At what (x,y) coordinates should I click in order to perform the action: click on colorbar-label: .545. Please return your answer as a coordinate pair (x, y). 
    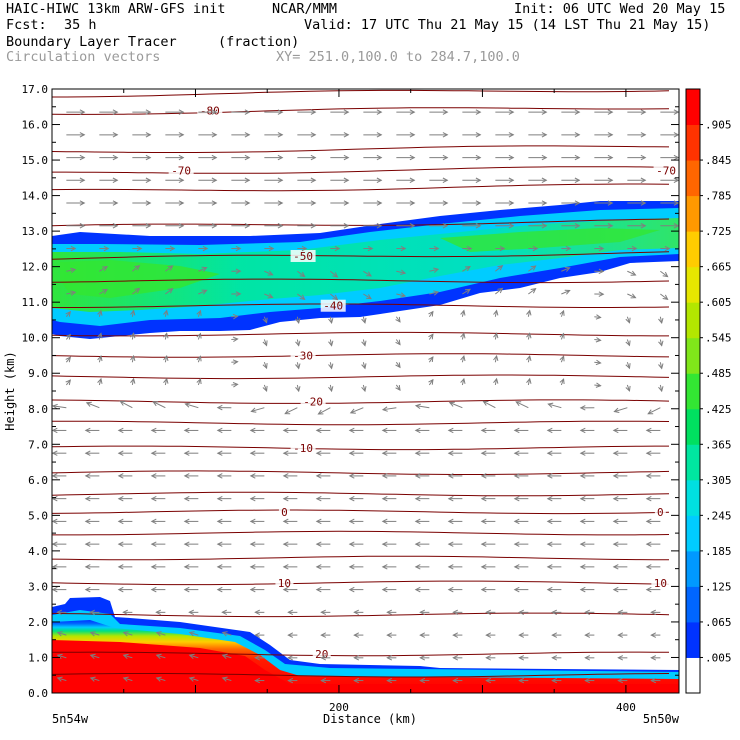
    Looking at the image, I should click on (718, 338).